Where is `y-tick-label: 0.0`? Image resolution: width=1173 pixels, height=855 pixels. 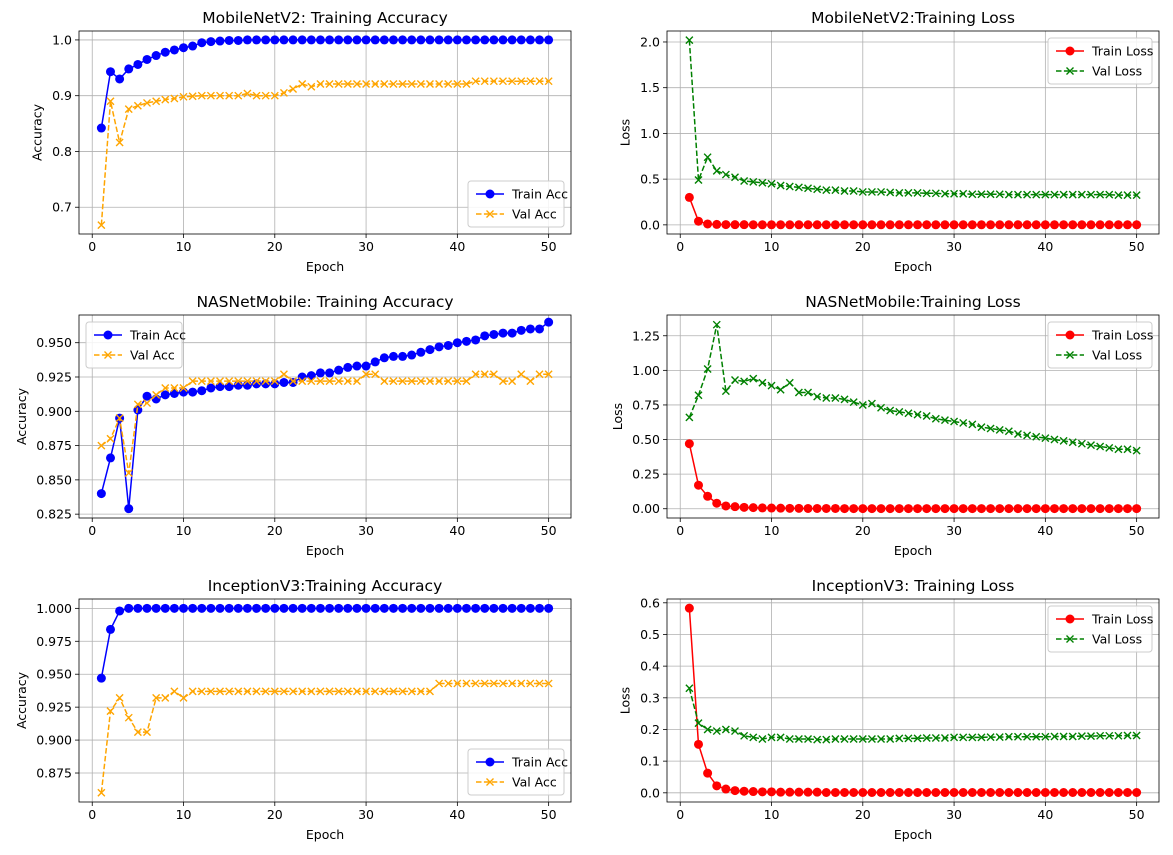 y-tick-label: 0.0 is located at coordinates (650, 792).